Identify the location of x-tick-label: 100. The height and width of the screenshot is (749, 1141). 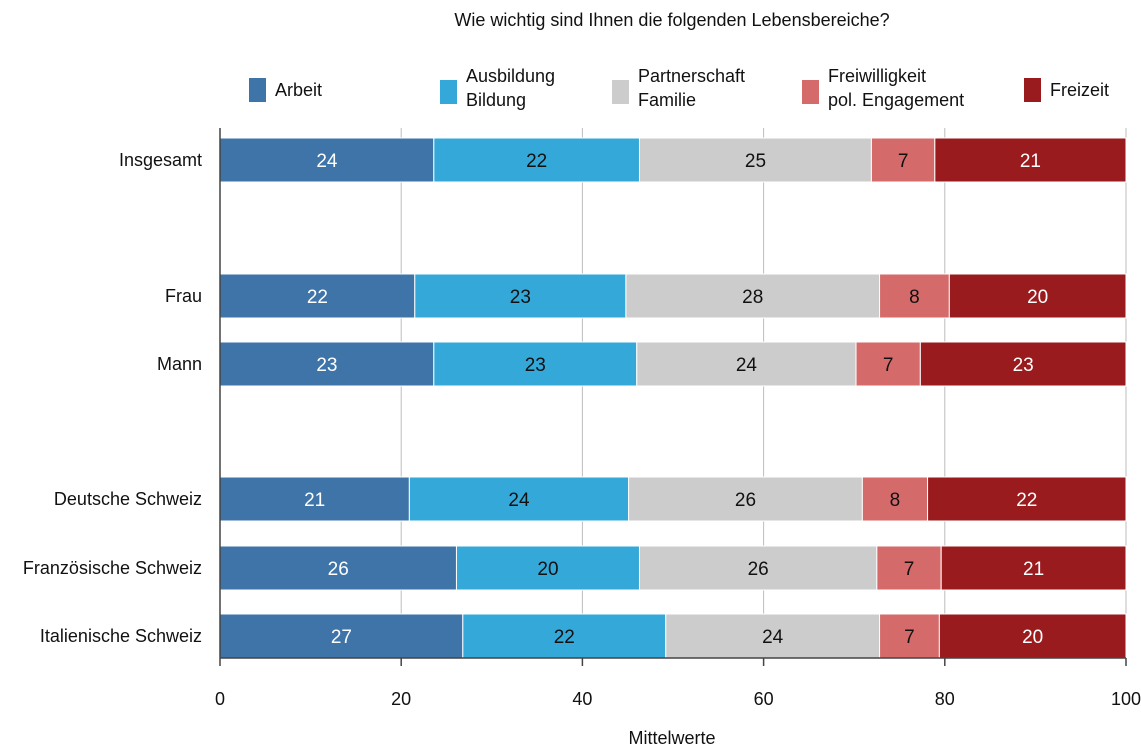
(1126, 699).